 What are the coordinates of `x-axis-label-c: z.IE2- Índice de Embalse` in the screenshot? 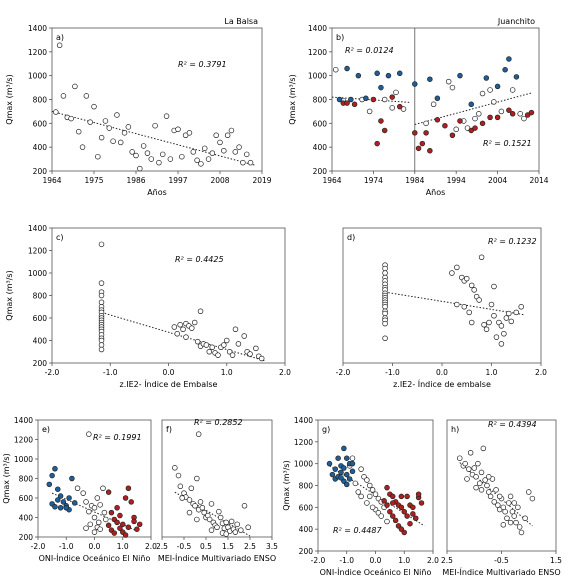 It's located at (169, 383).